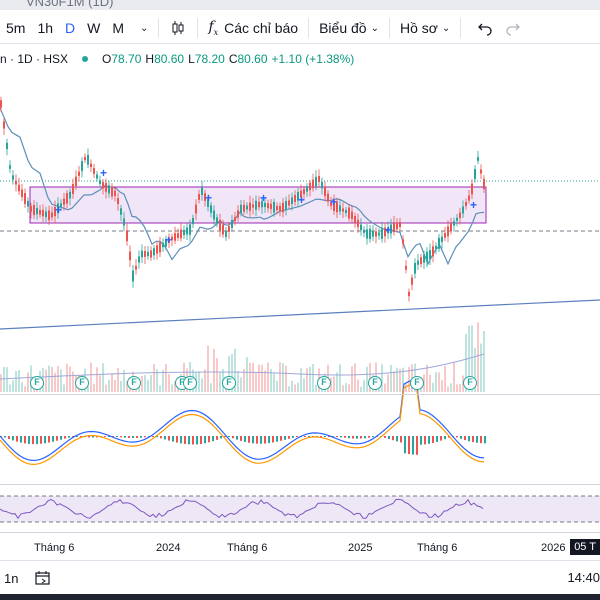 The width and height of the screenshot is (600, 600). I want to click on indicators-button: fx Các chỉ báo, so click(253, 28).